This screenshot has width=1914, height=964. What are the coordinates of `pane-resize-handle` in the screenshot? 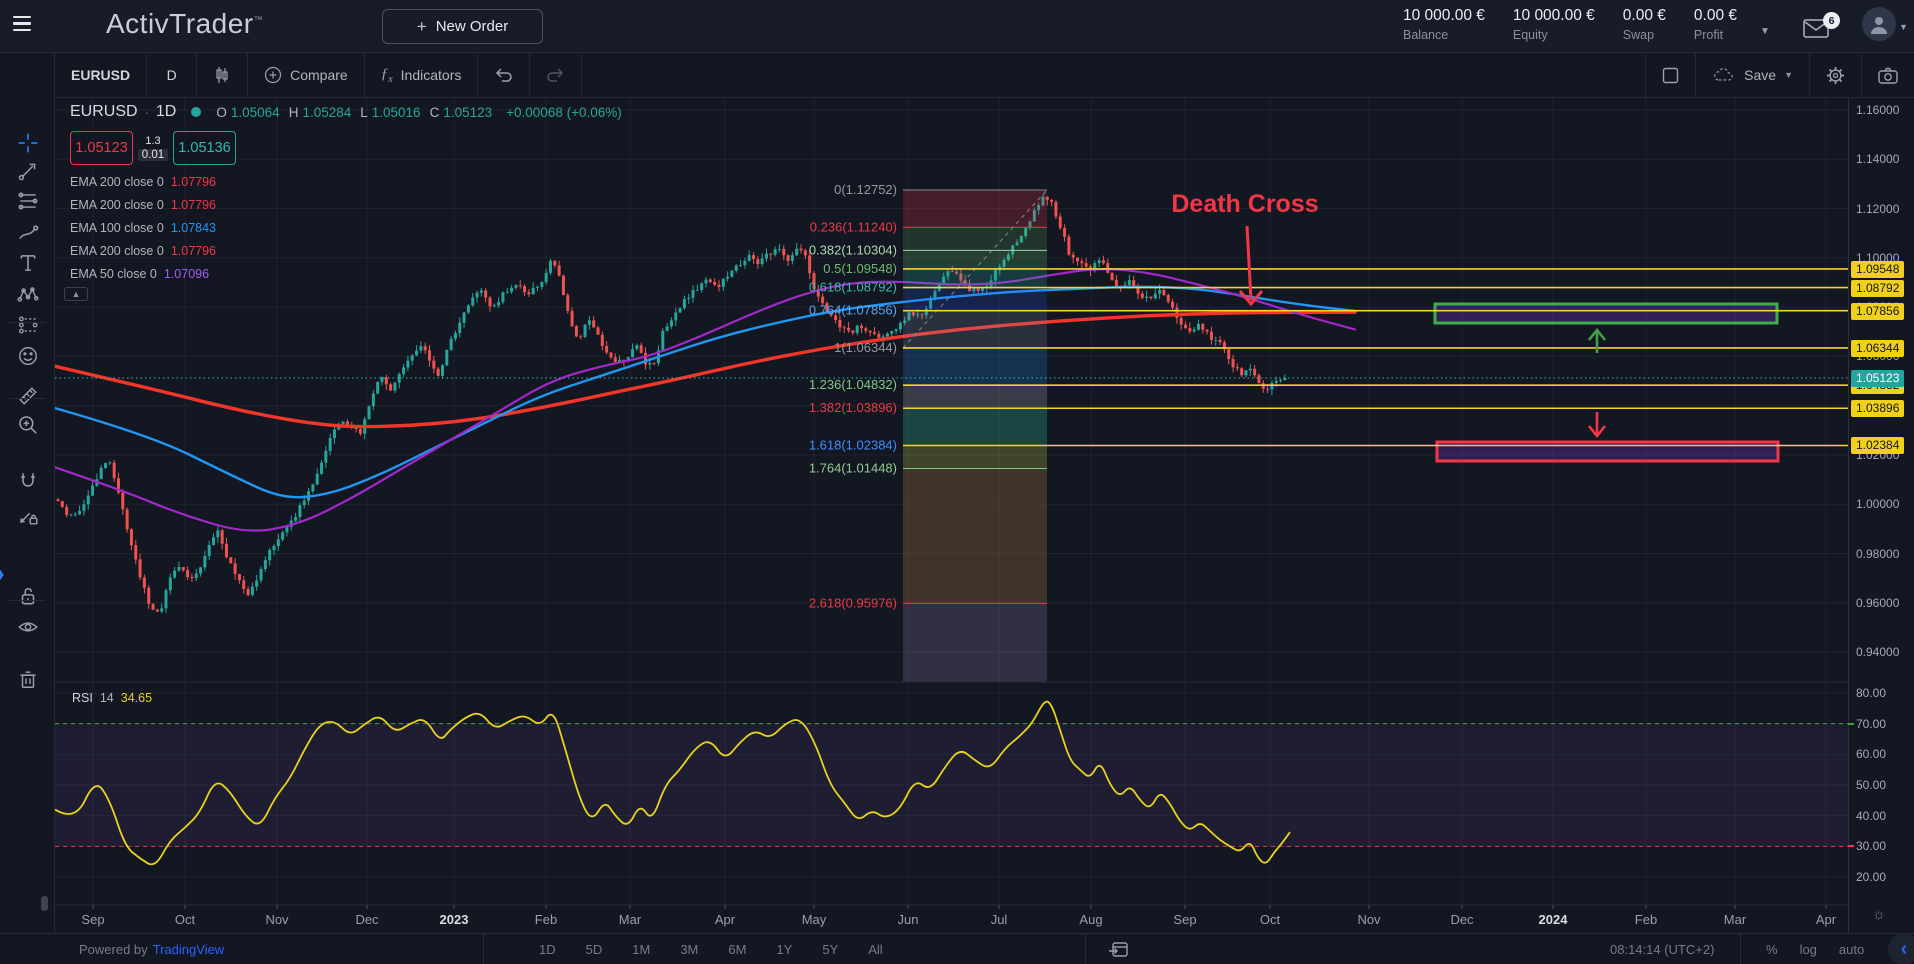 It's located at (44, 903).